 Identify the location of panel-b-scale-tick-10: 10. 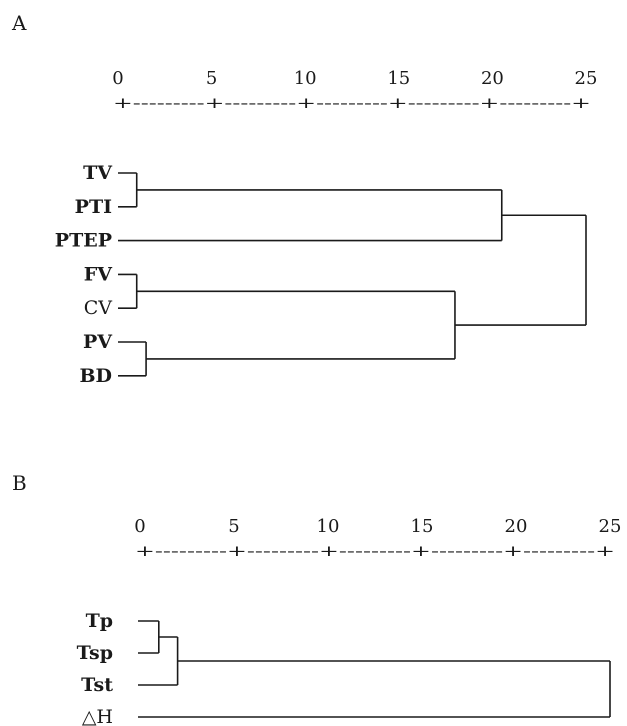
(328, 526).